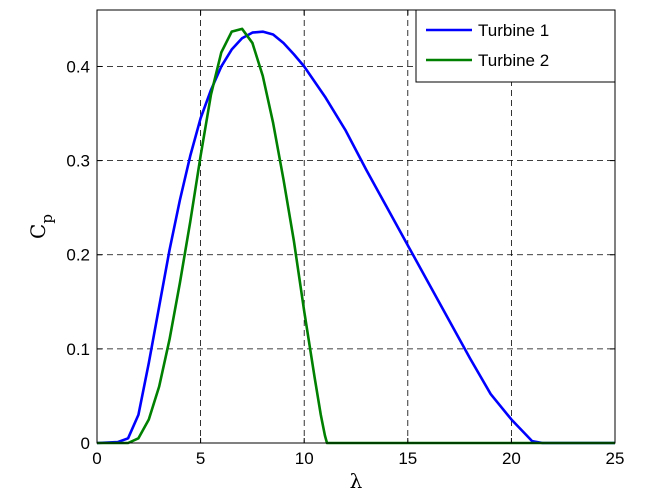  I want to click on y-axis-label-main: C, so click(38, 231).